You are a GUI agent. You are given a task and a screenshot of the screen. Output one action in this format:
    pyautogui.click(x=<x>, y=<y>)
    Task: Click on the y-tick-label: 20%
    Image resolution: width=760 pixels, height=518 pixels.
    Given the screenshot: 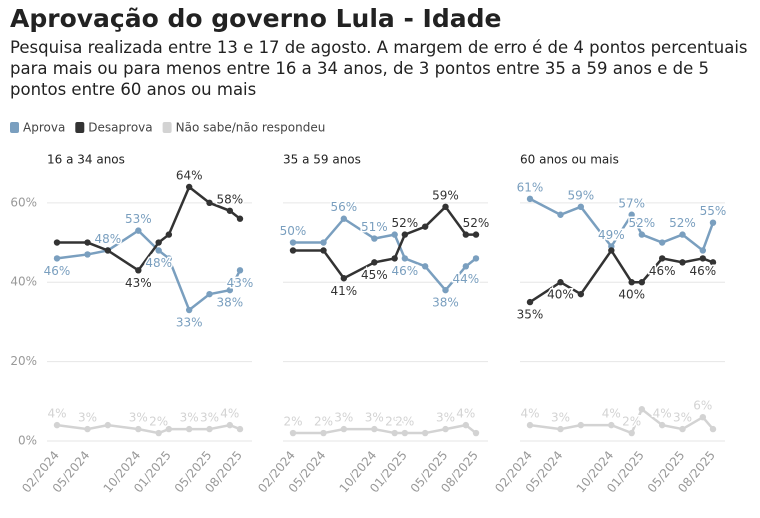 What is the action you would take?
    pyautogui.click(x=23, y=361)
    